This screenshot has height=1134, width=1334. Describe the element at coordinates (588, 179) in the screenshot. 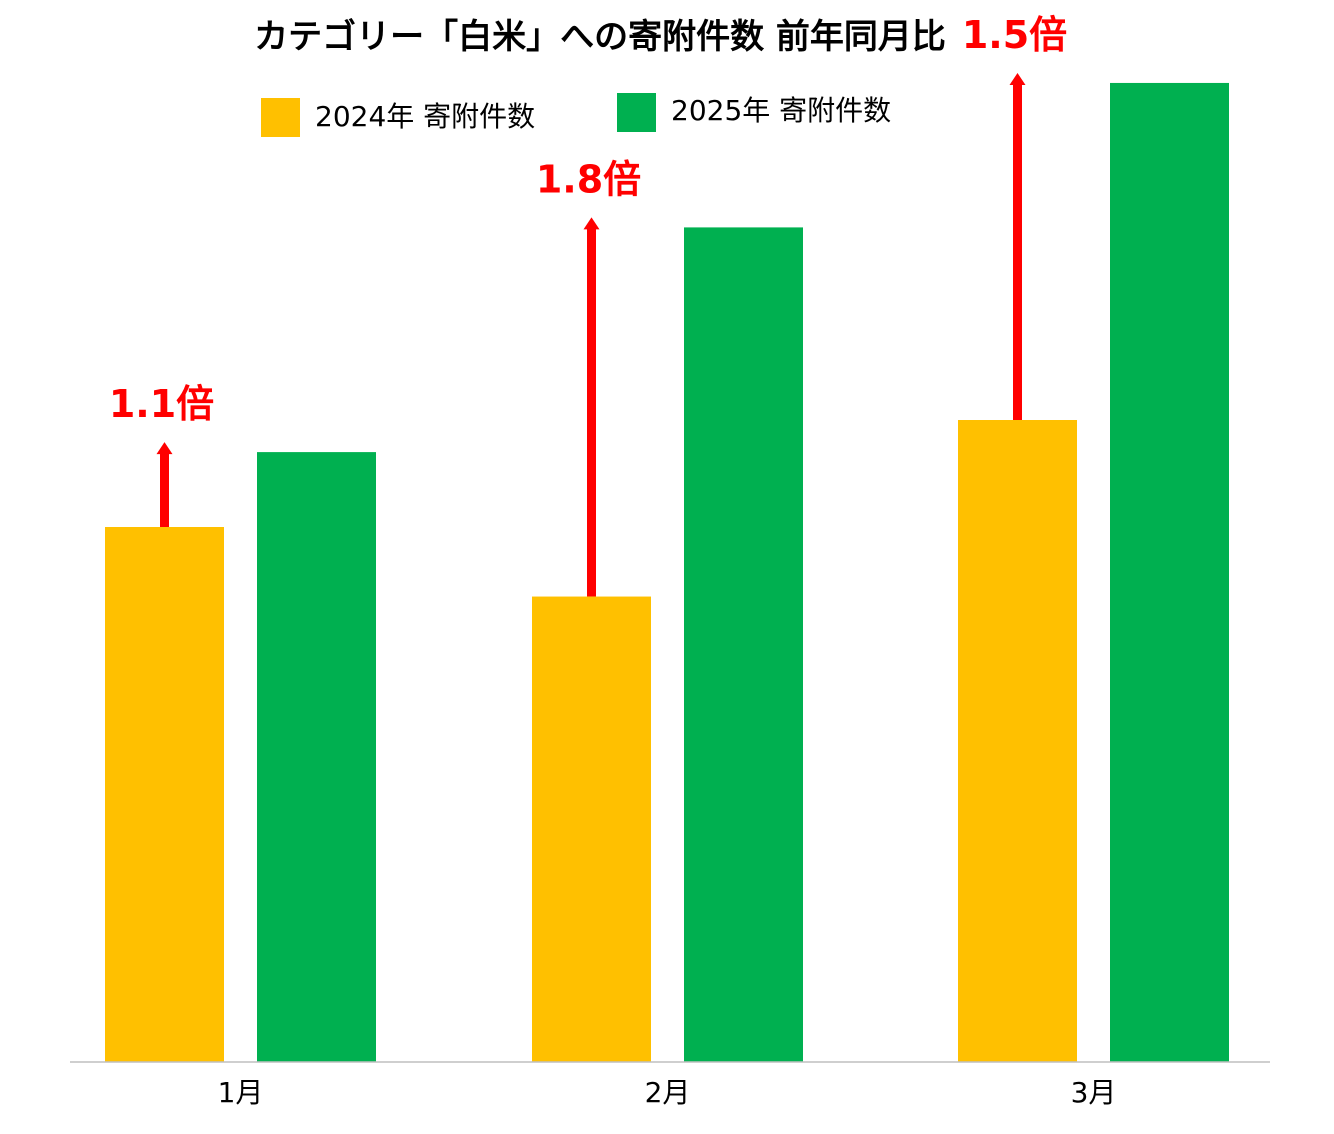

I see `ratio-label: 1.8倍` at that location.